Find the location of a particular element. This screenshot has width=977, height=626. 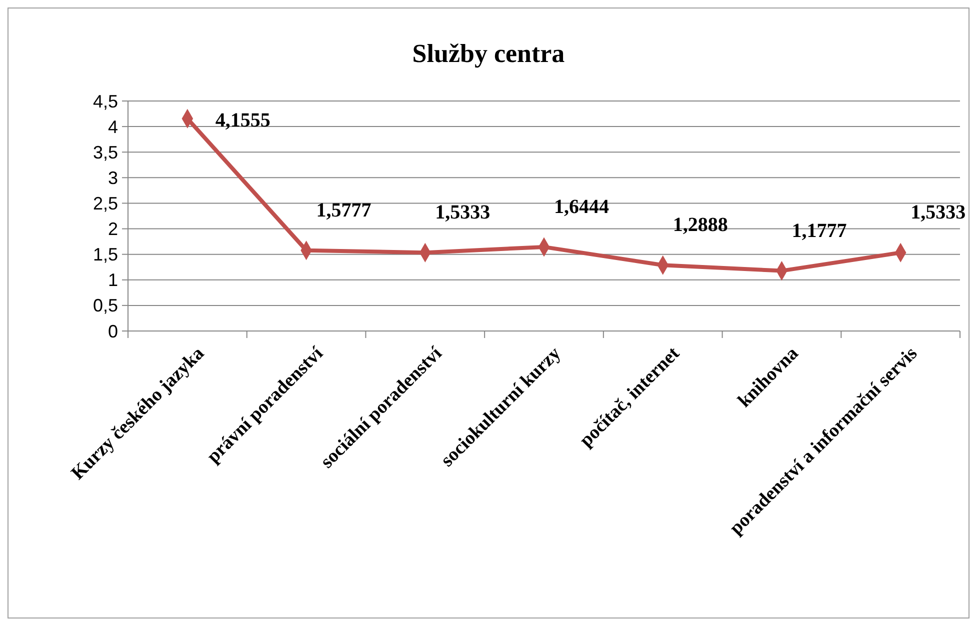

data-label: 1,2888 is located at coordinates (700, 225).